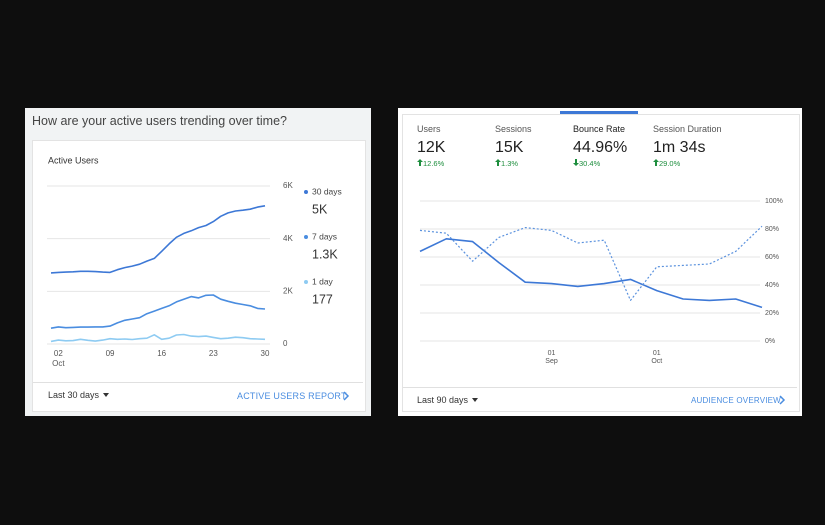  What do you see at coordinates (590, 163) in the screenshot?
I see `metric-change-text: 30.4%` at bounding box center [590, 163].